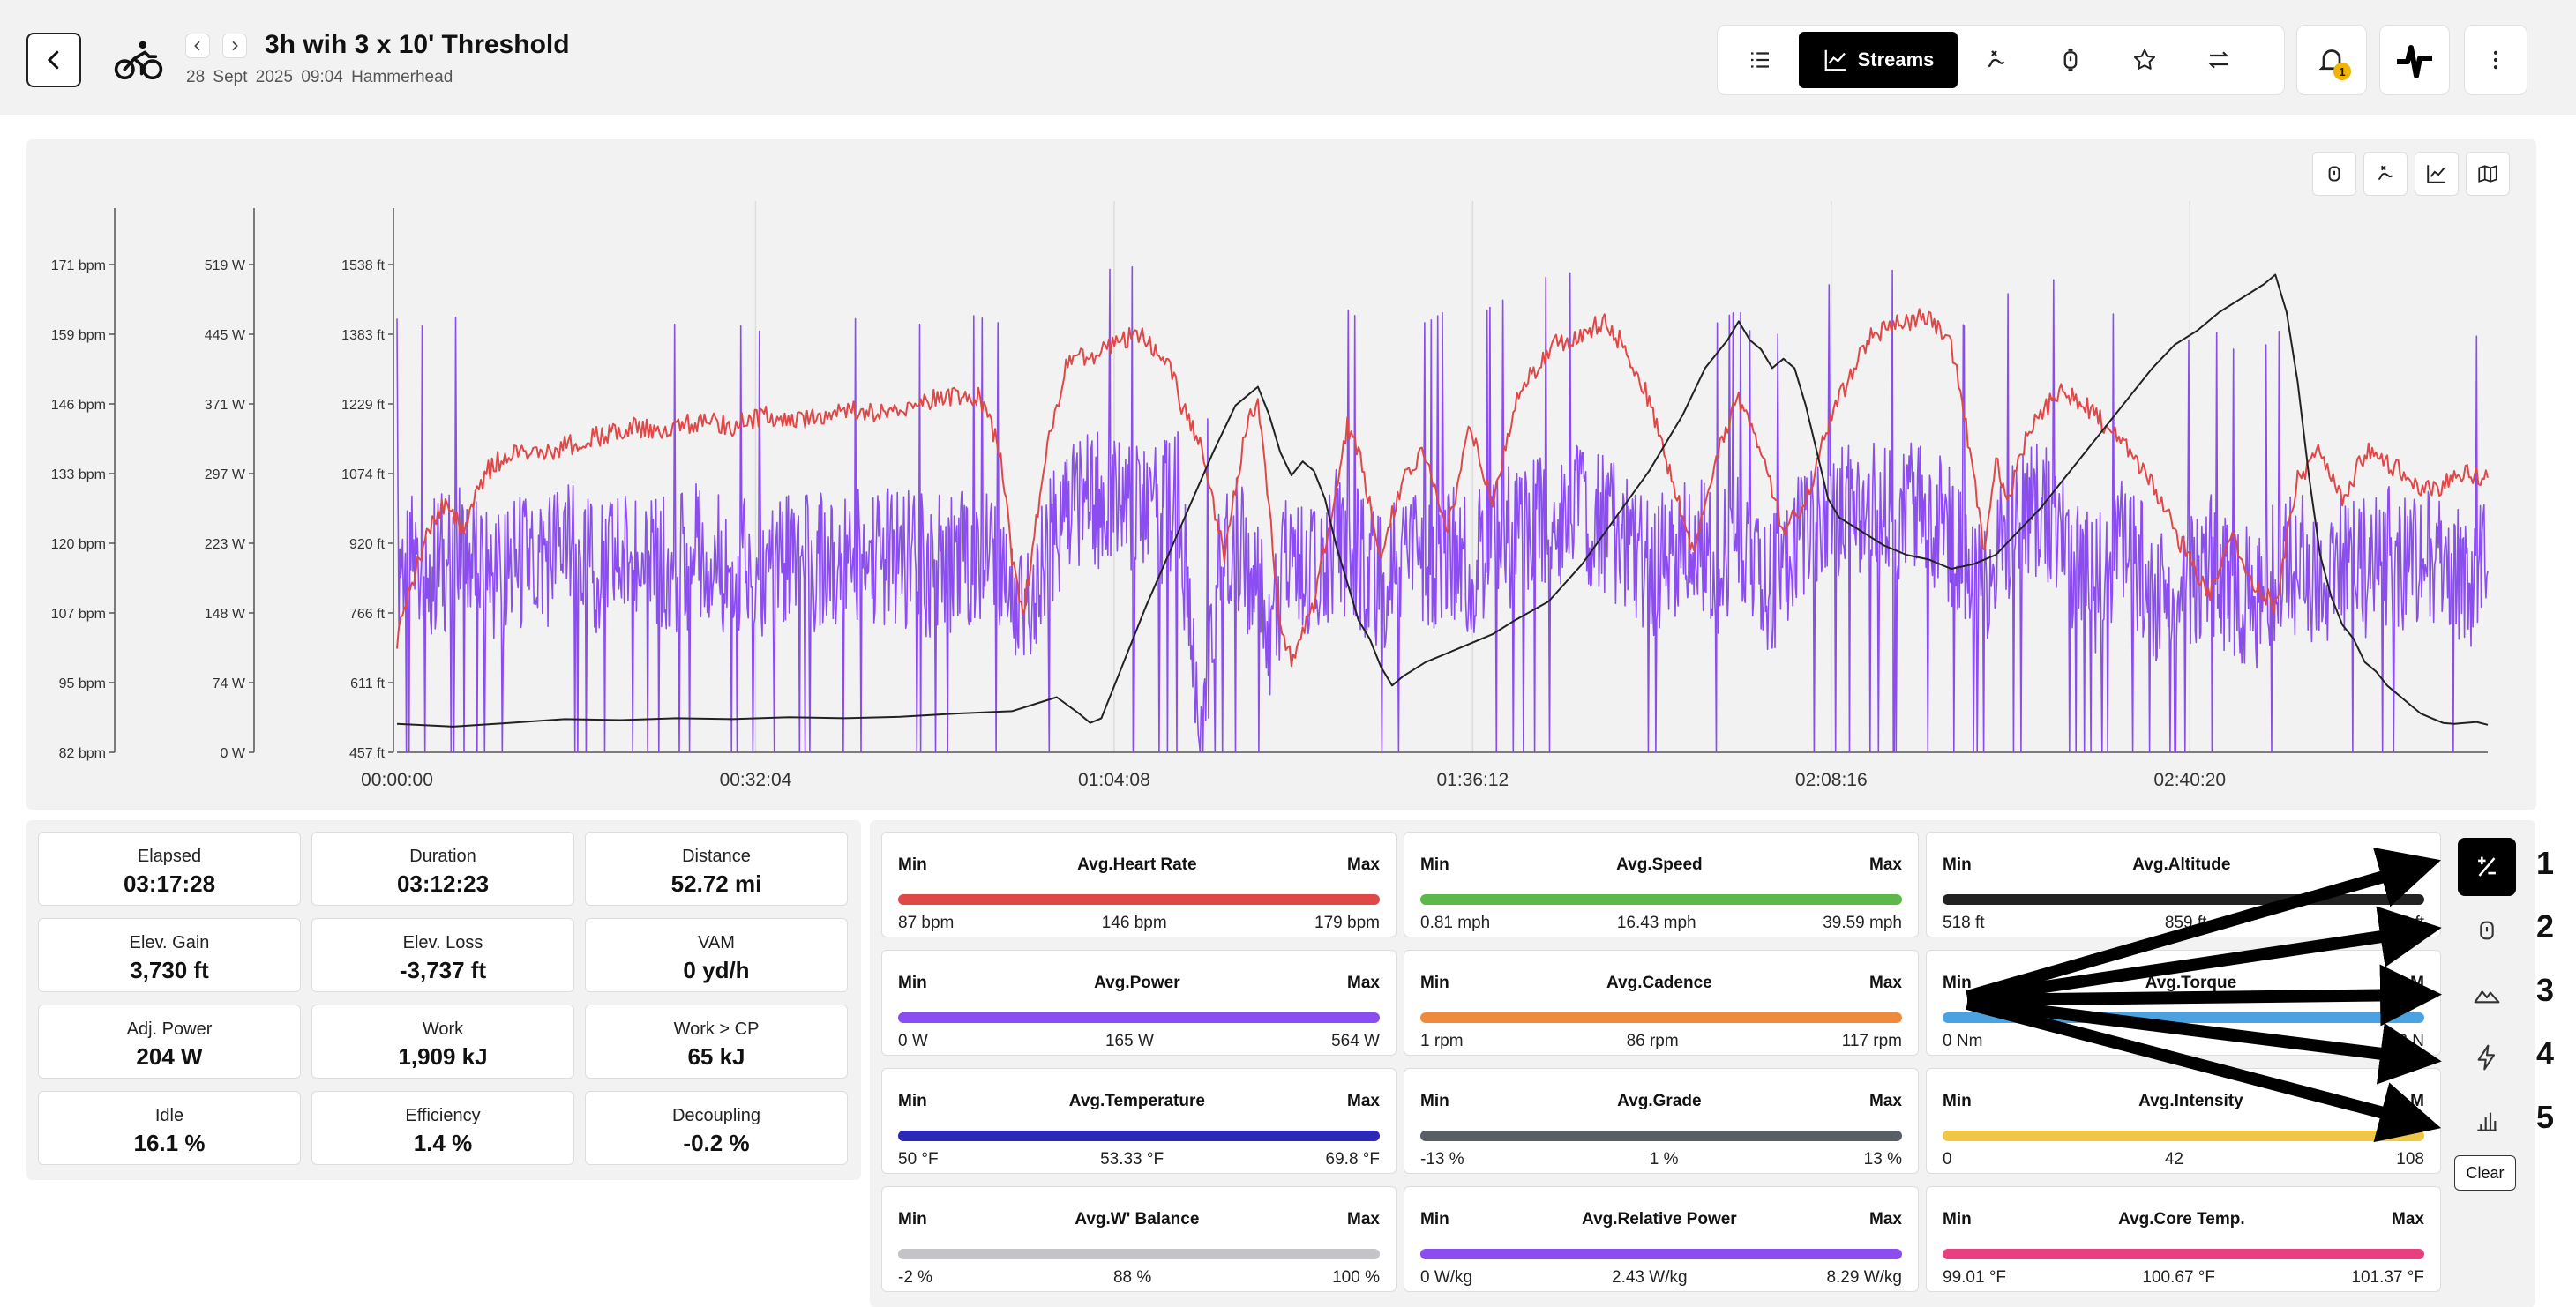  Describe the element at coordinates (229, 683) in the screenshot. I see `y-tick-label: 74 W` at that location.